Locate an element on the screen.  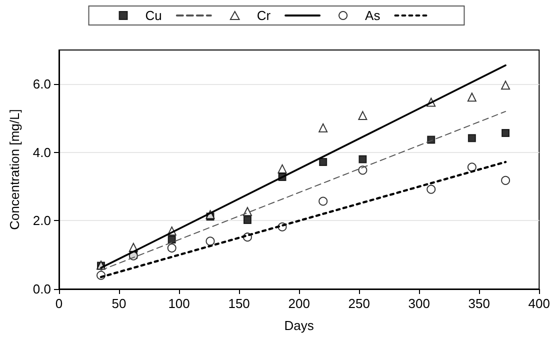
x-tick-label: 100 is located at coordinates (179, 303).